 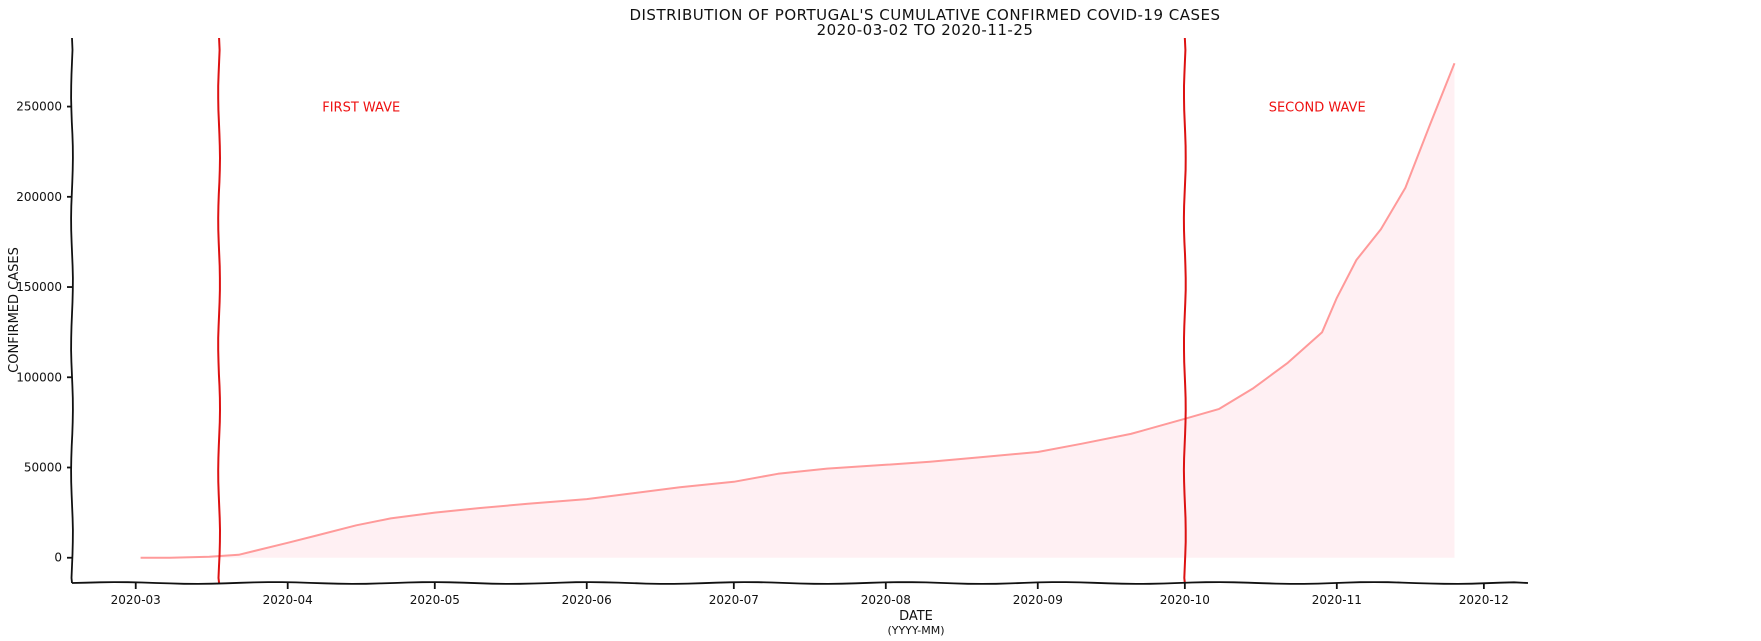 What do you see at coordinates (435, 600) in the screenshot?
I see `x-tick-label: 2020-05` at bounding box center [435, 600].